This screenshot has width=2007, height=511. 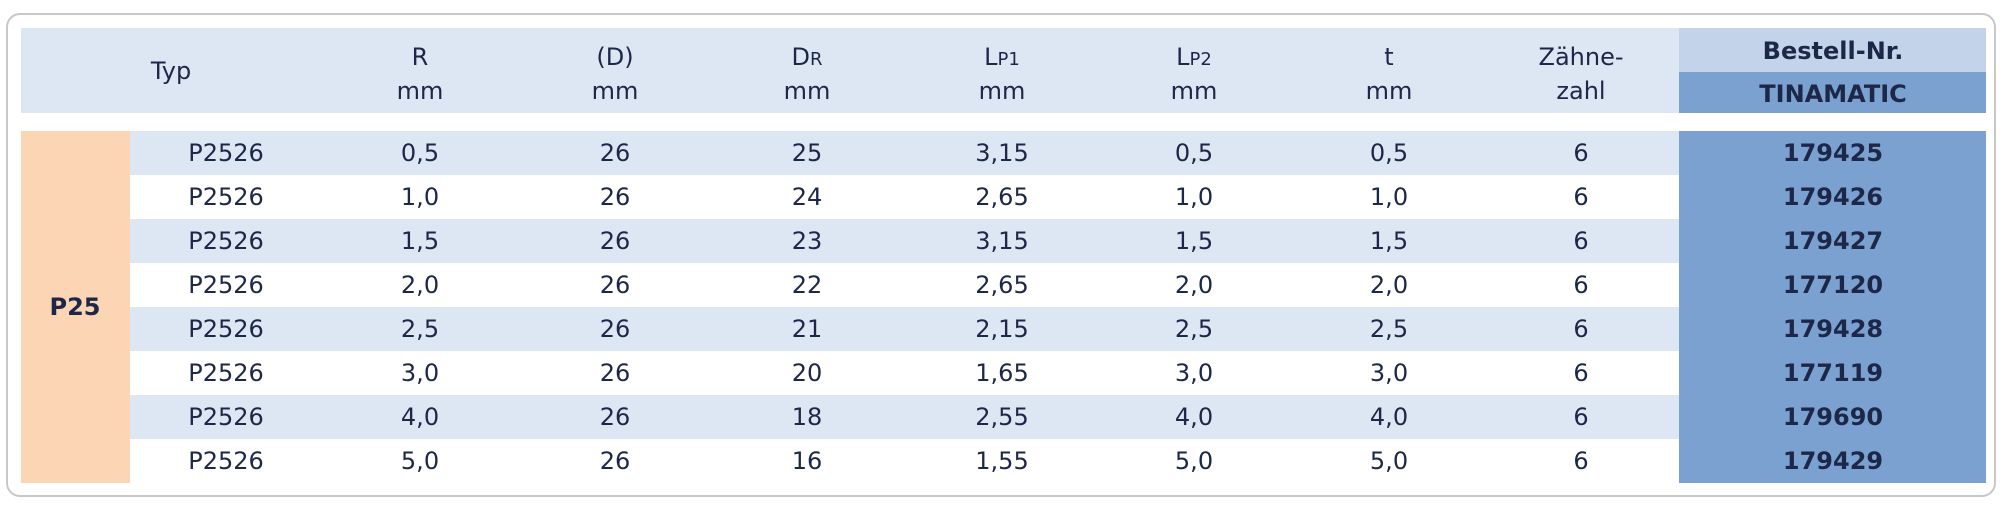 I want to click on column-header: Bestell-Nr., so click(x=1833, y=51).